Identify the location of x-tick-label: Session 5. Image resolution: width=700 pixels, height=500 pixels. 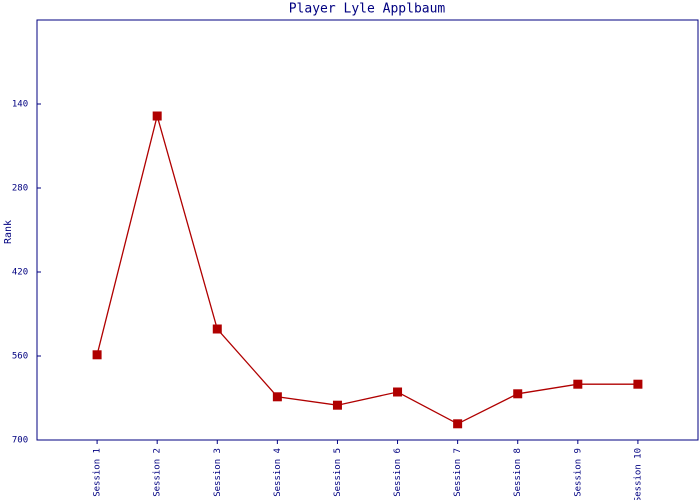
(338, 472).